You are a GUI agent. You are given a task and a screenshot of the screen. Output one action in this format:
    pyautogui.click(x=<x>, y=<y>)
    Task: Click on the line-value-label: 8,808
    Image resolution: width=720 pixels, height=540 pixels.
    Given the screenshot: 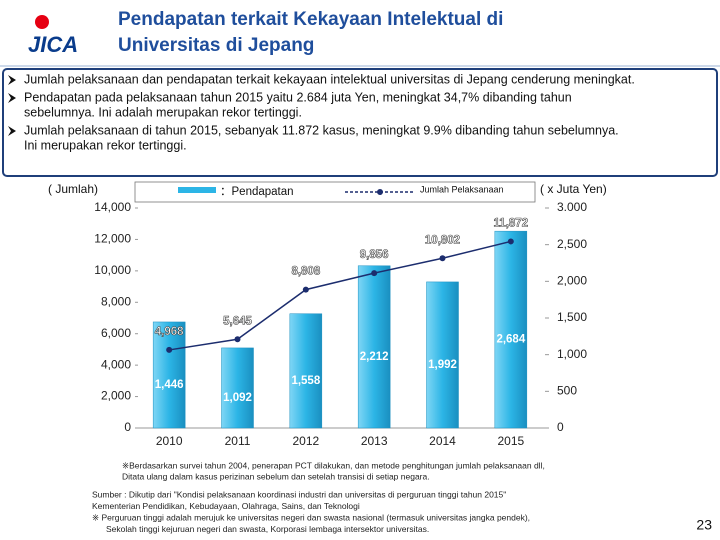 What is the action you would take?
    pyautogui.click(x=305, y=272)
    